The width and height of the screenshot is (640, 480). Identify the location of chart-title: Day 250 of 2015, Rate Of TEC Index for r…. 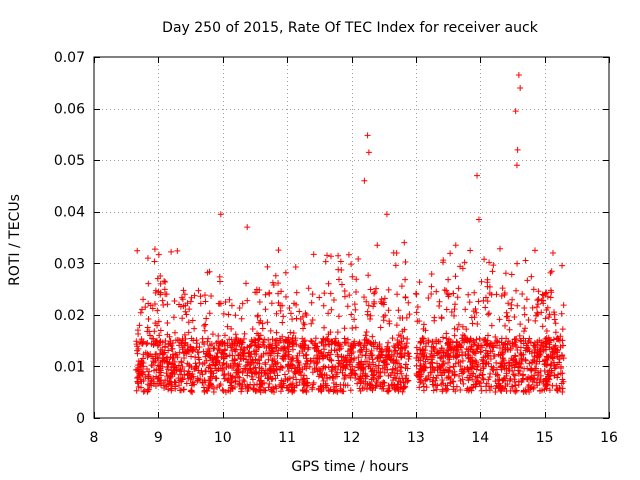
(350, 28).